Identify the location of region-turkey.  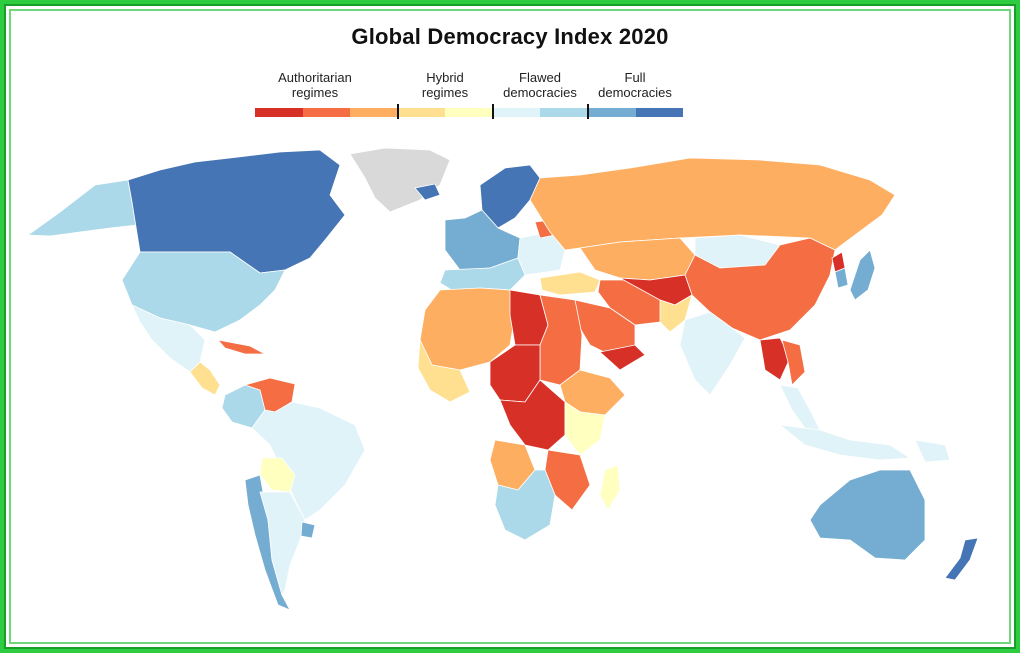
(570, 283).